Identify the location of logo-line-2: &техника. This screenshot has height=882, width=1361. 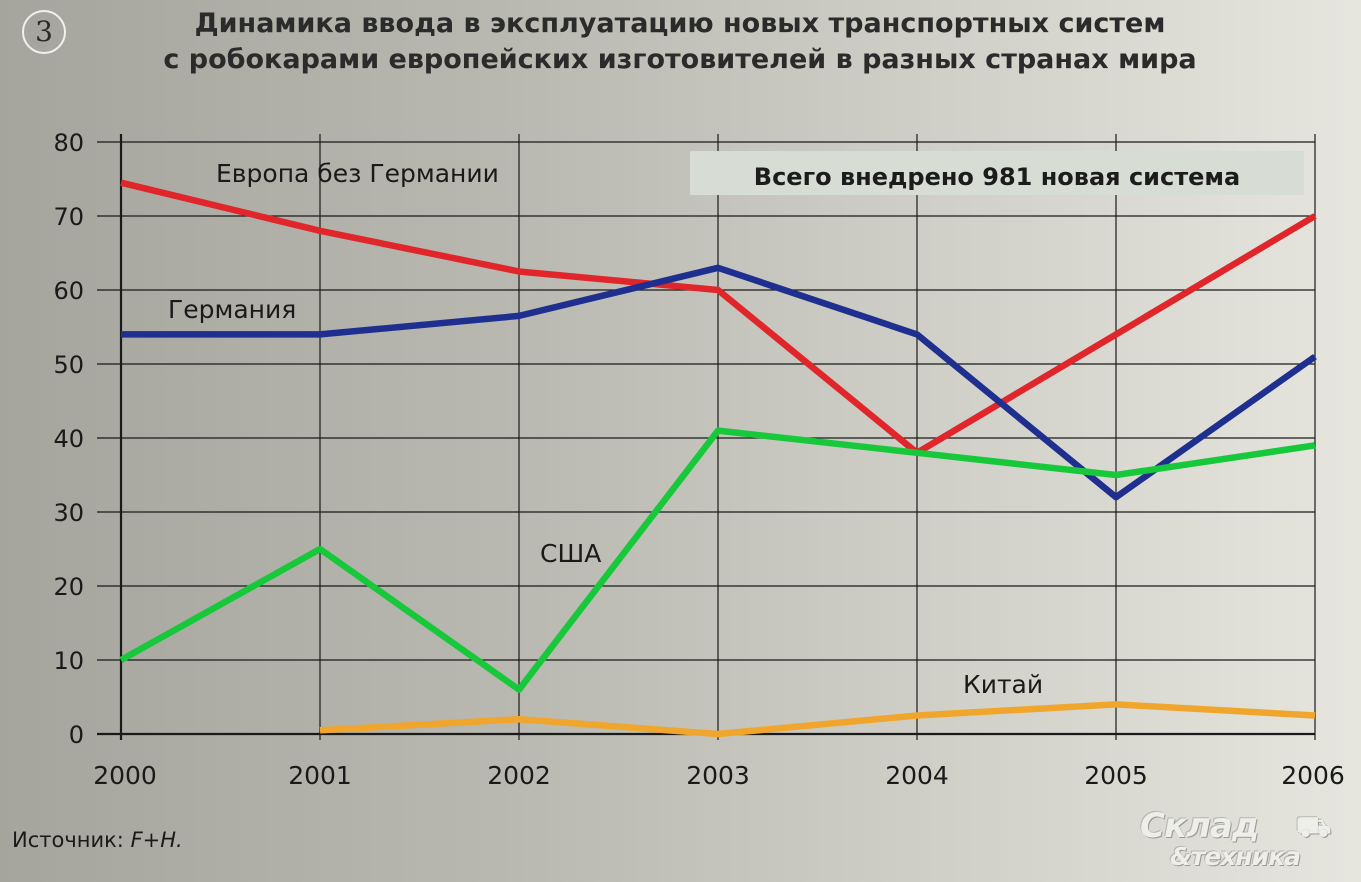
(1235, 856).